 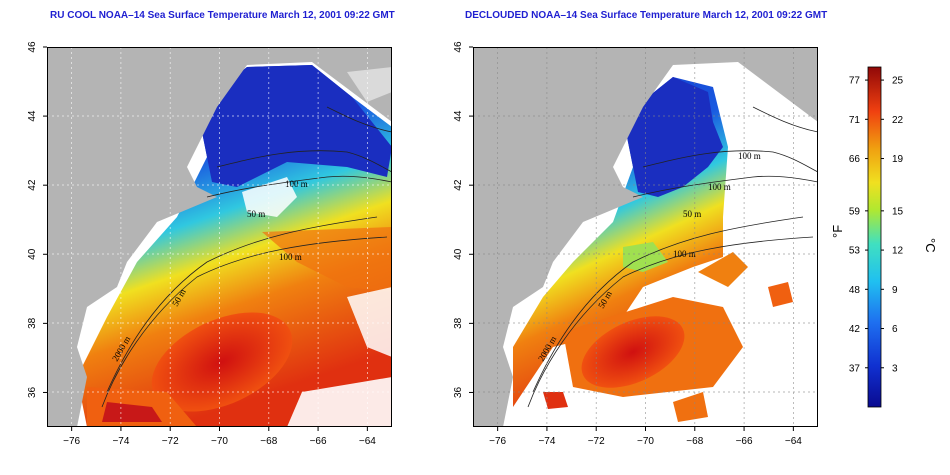 I want to click on colorbar-celsius-label: 19, so click(x=898, y=159).